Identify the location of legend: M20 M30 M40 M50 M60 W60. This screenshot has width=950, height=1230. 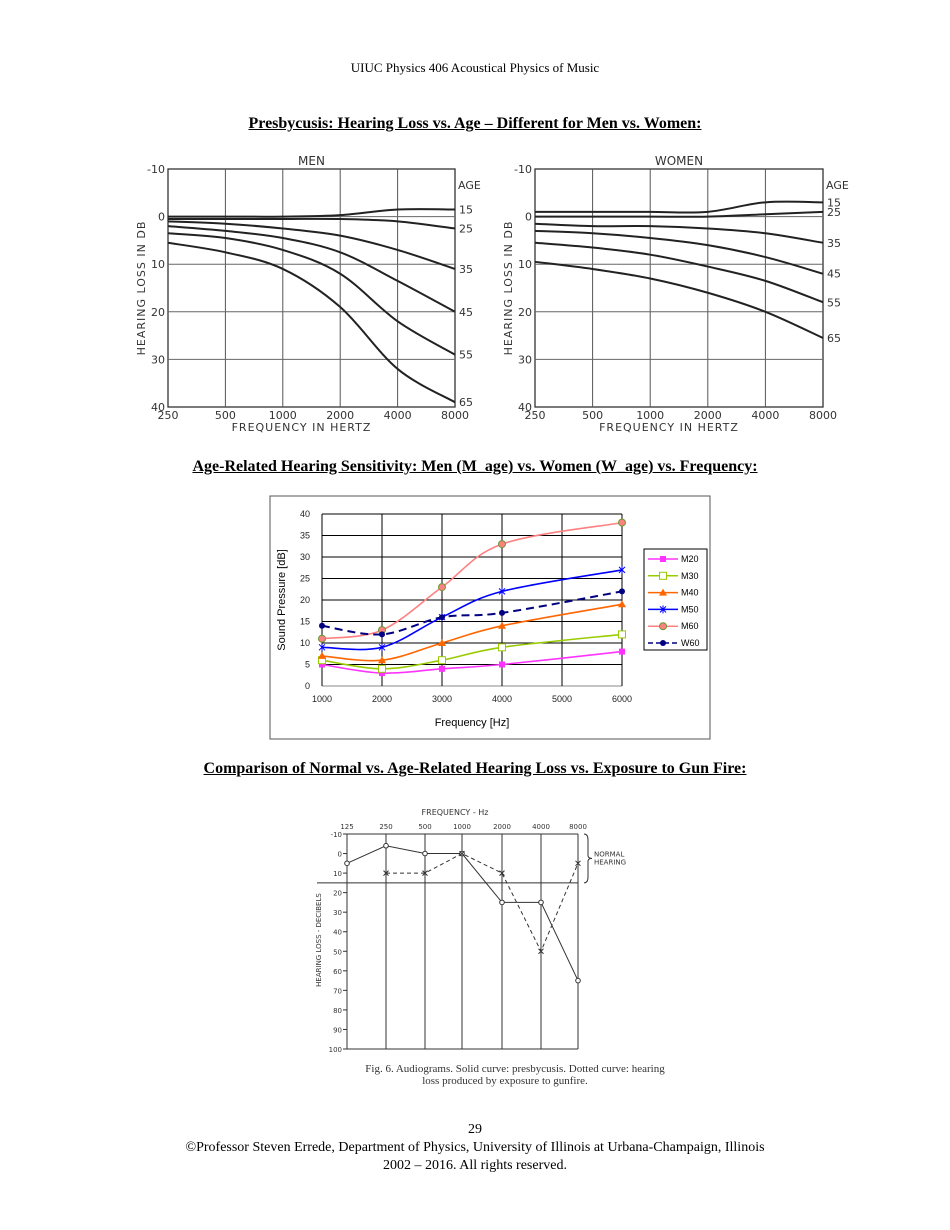
(675, 599).